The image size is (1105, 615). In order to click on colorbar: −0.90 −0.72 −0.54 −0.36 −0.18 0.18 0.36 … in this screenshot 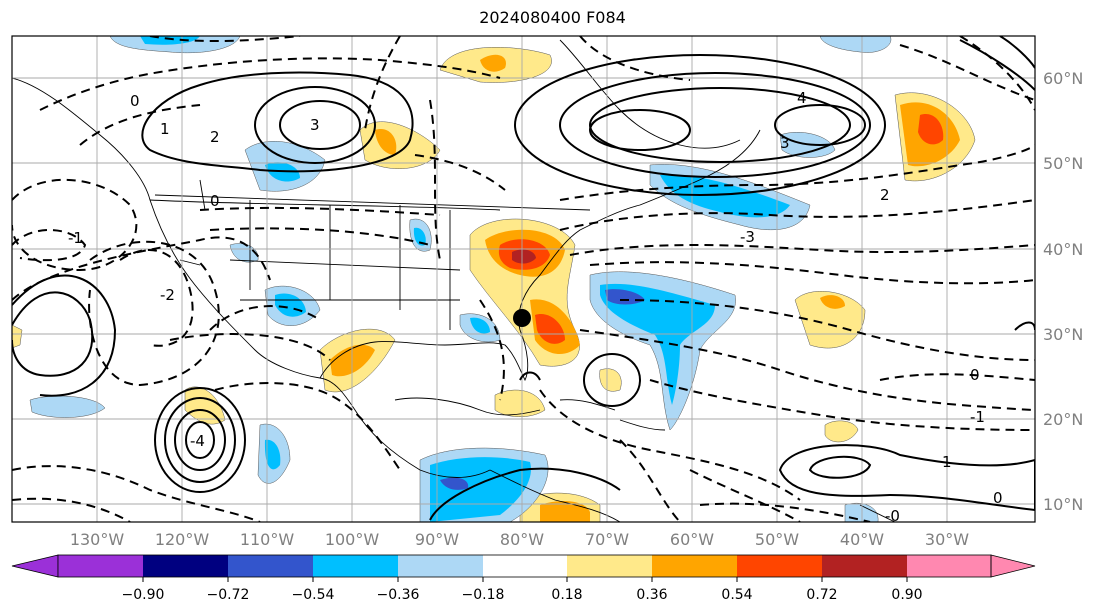, I will do `click(523, 578)`.